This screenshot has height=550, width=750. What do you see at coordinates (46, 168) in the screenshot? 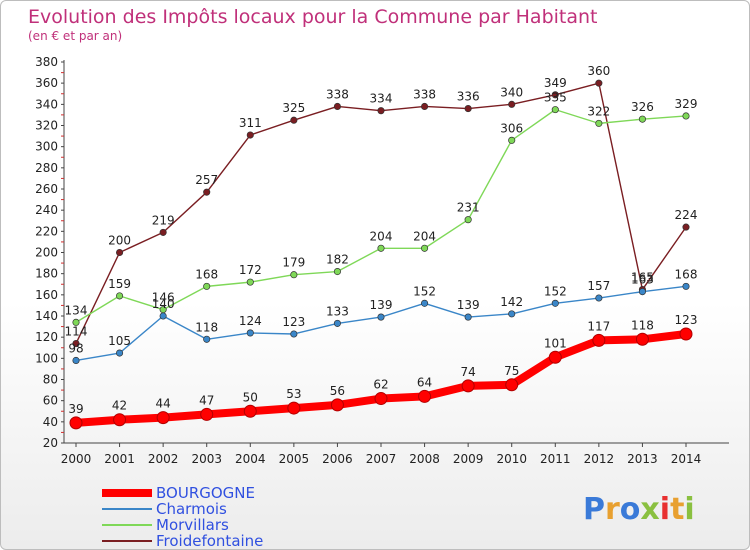
I see `y-tick-label: 280` at bounding box center [46, 168].